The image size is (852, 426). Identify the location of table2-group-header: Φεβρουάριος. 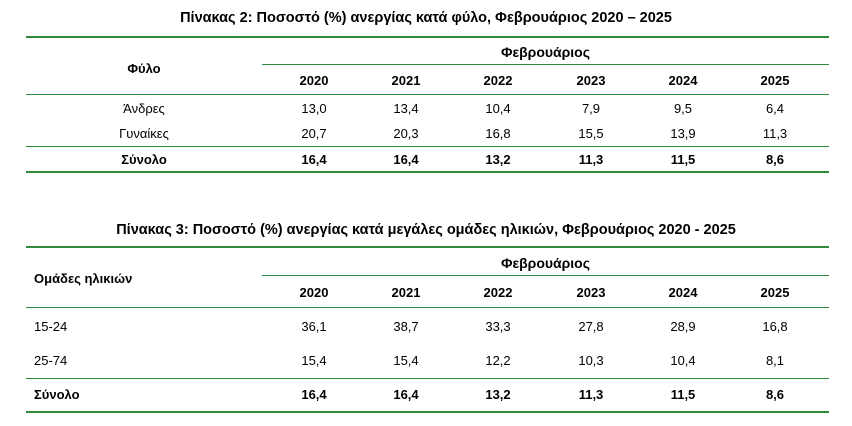
(545, 52).